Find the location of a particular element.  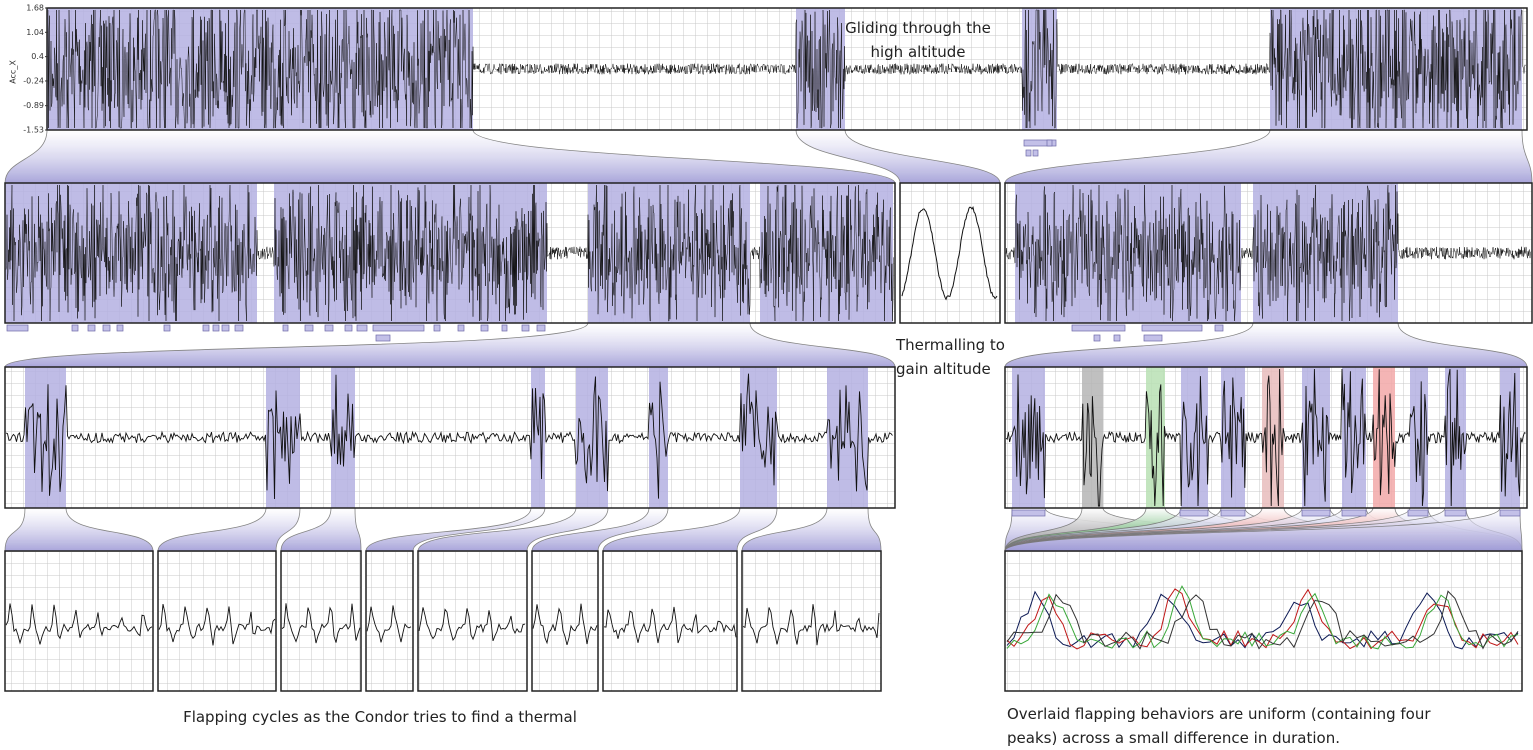

y-tick-label: -0.89 is located at coordinates (33, 105).